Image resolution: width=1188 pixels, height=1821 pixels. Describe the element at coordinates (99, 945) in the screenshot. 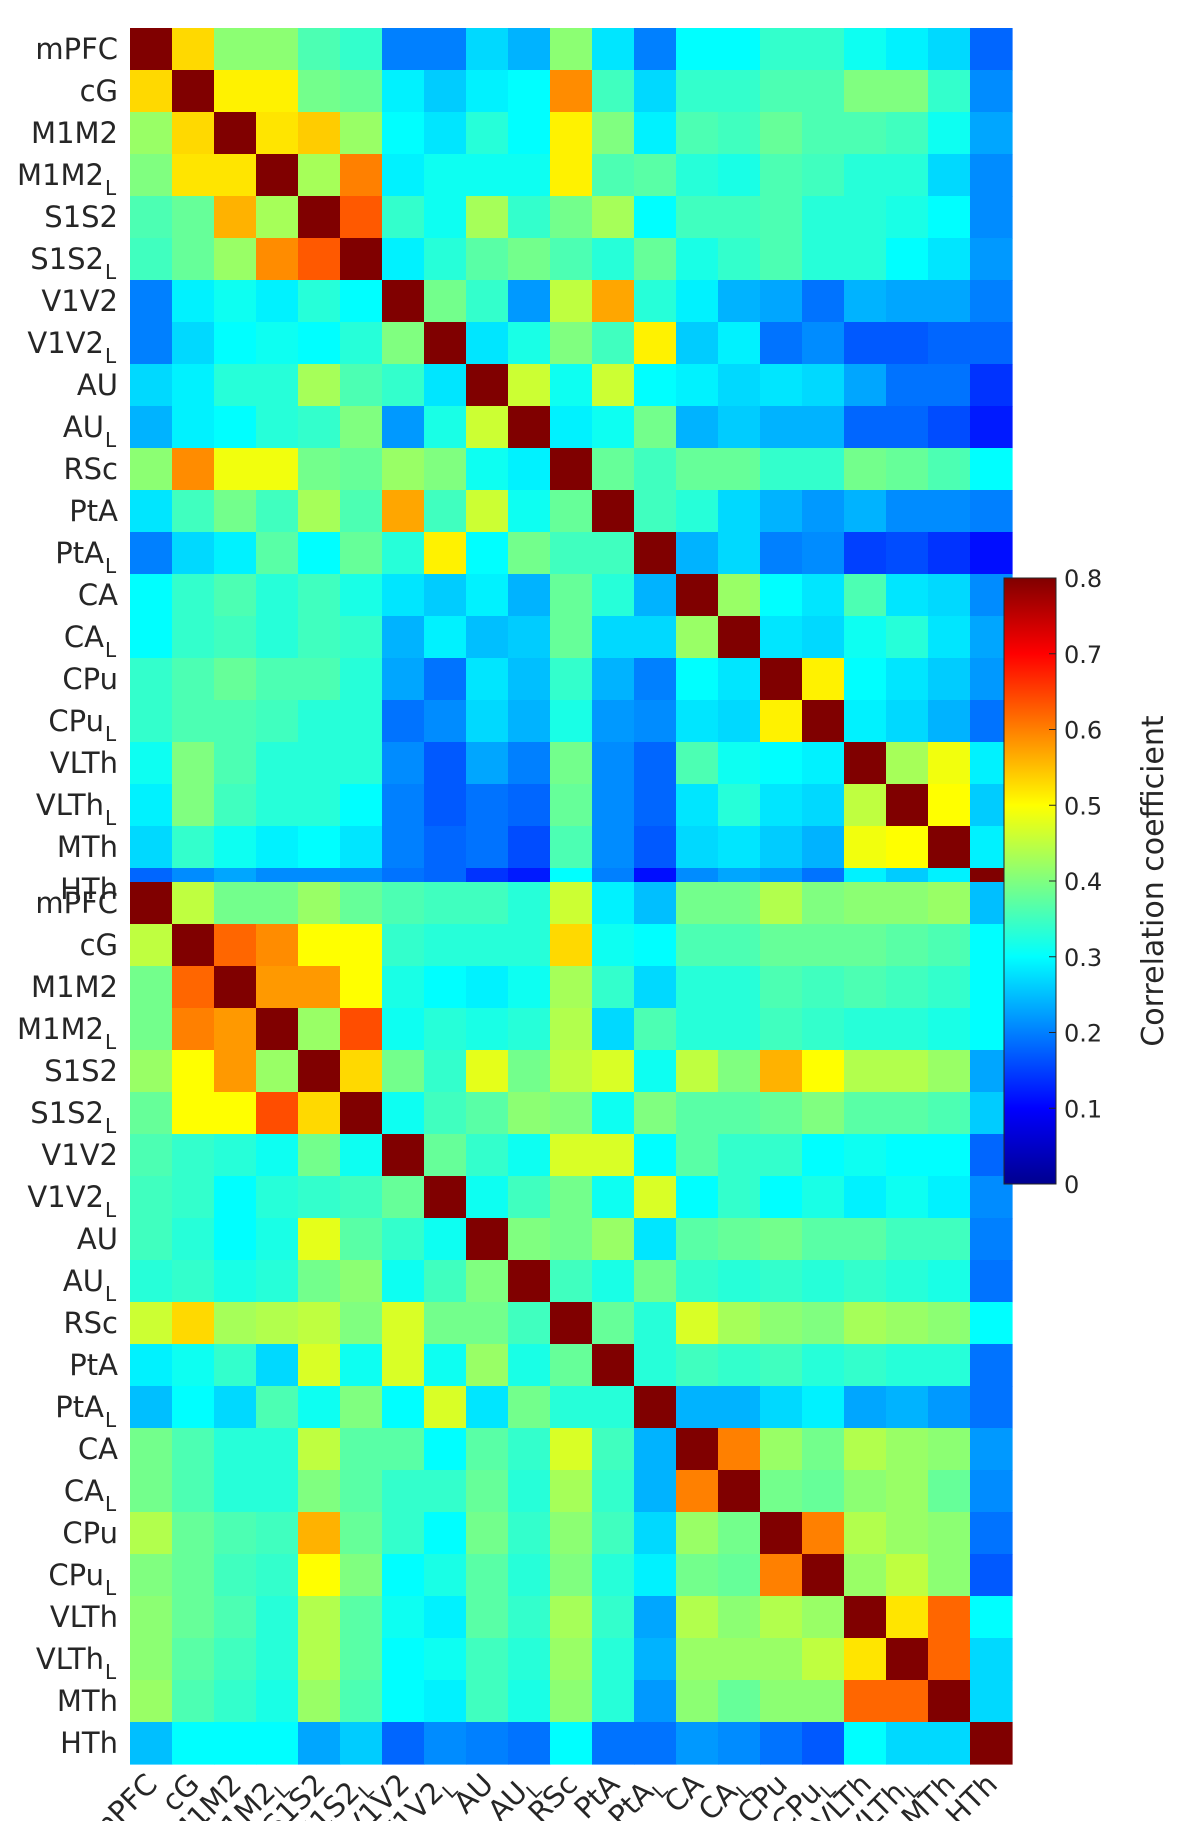

I see `row-label: cG` at that location.